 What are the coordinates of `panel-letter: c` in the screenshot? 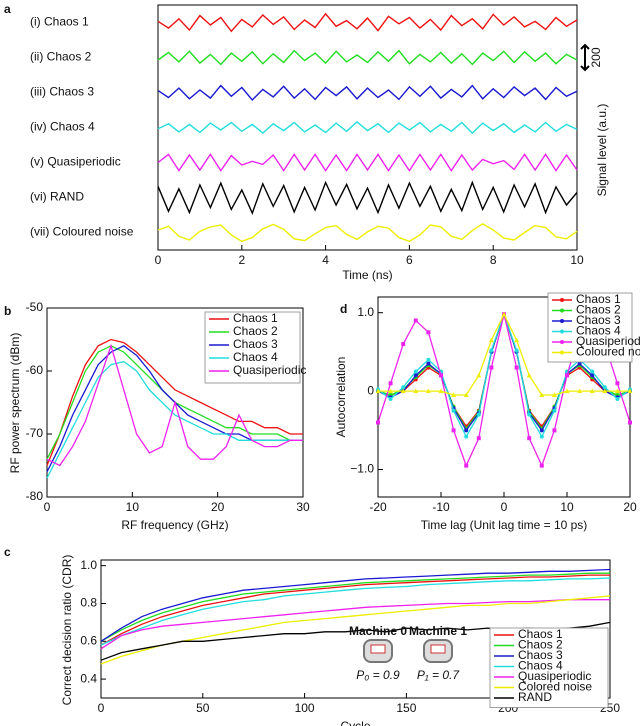 It's located at (7, 552).